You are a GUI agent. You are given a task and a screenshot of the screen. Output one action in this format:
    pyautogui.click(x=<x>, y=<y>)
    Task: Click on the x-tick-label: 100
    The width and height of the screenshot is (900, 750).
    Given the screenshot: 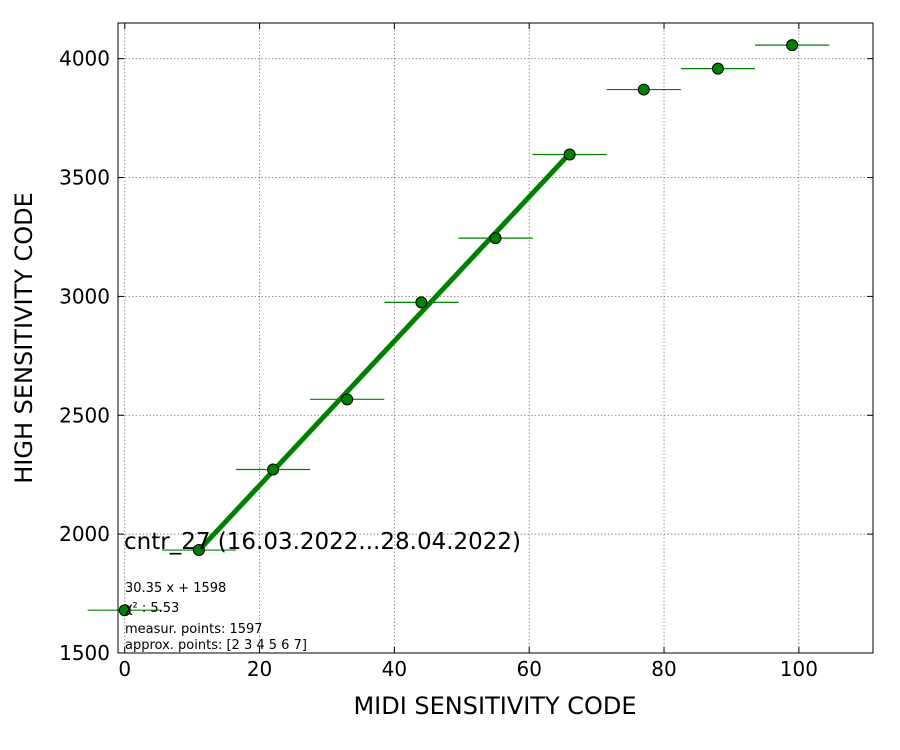 What is the action you would take?
    pyautogui.click(x=799, y=669)
    